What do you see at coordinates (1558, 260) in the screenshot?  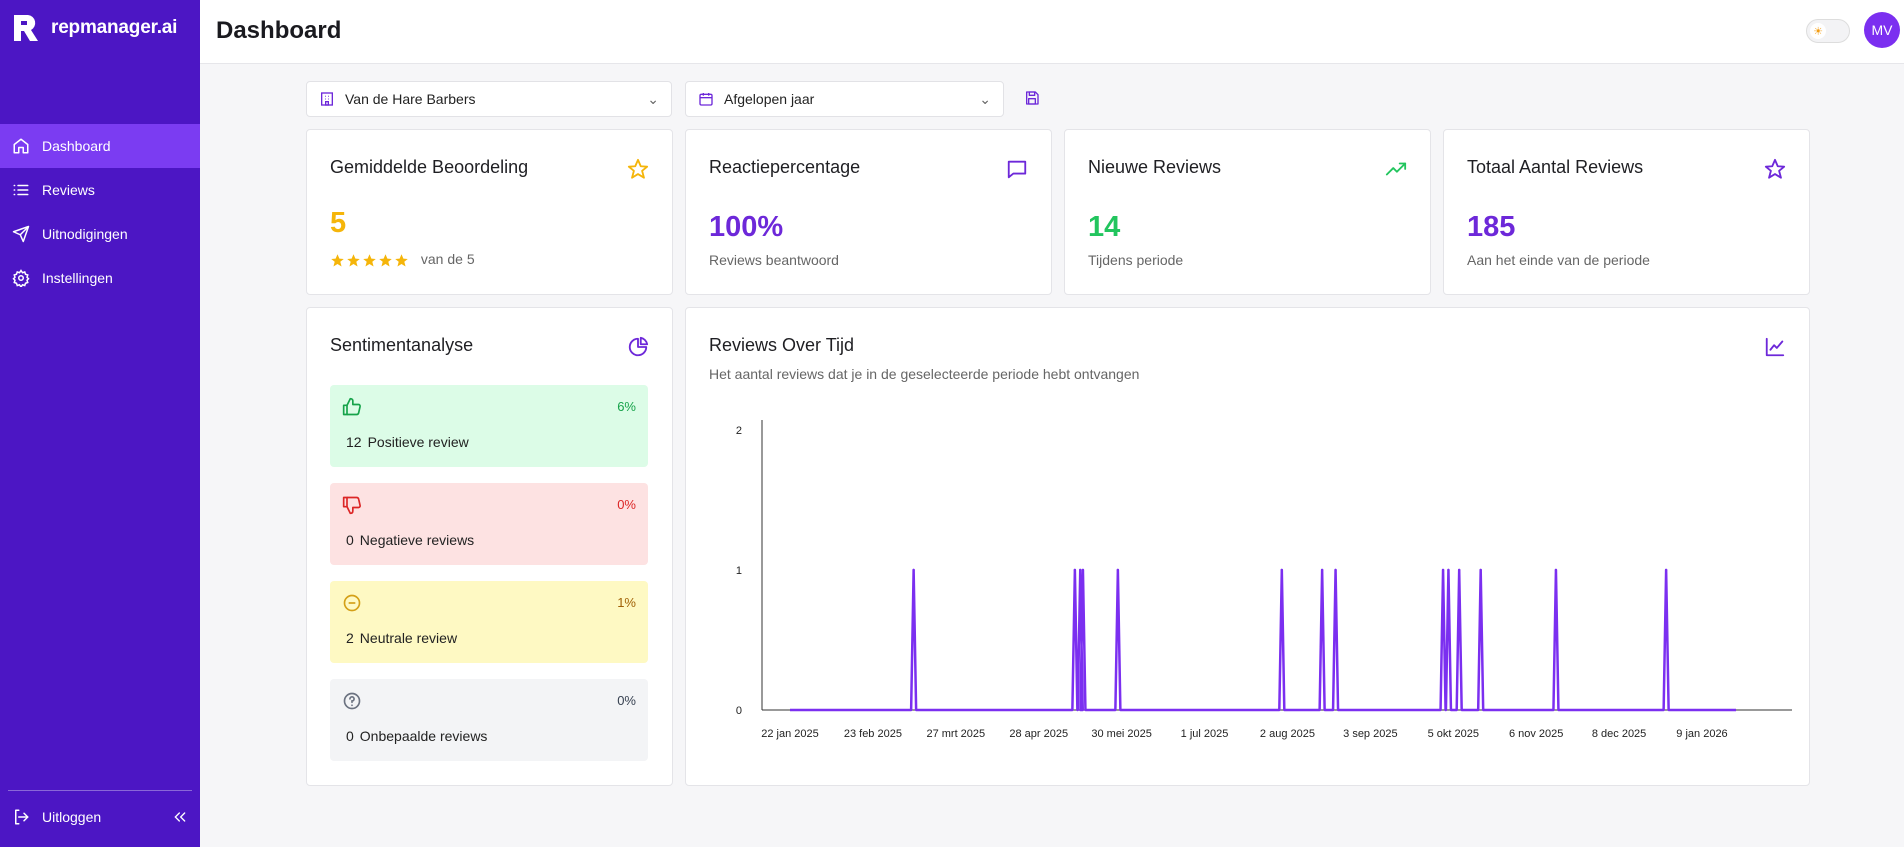 I see `total-reviews-sub: Aan het einde van de periode` at bounding box center [1558, 260].